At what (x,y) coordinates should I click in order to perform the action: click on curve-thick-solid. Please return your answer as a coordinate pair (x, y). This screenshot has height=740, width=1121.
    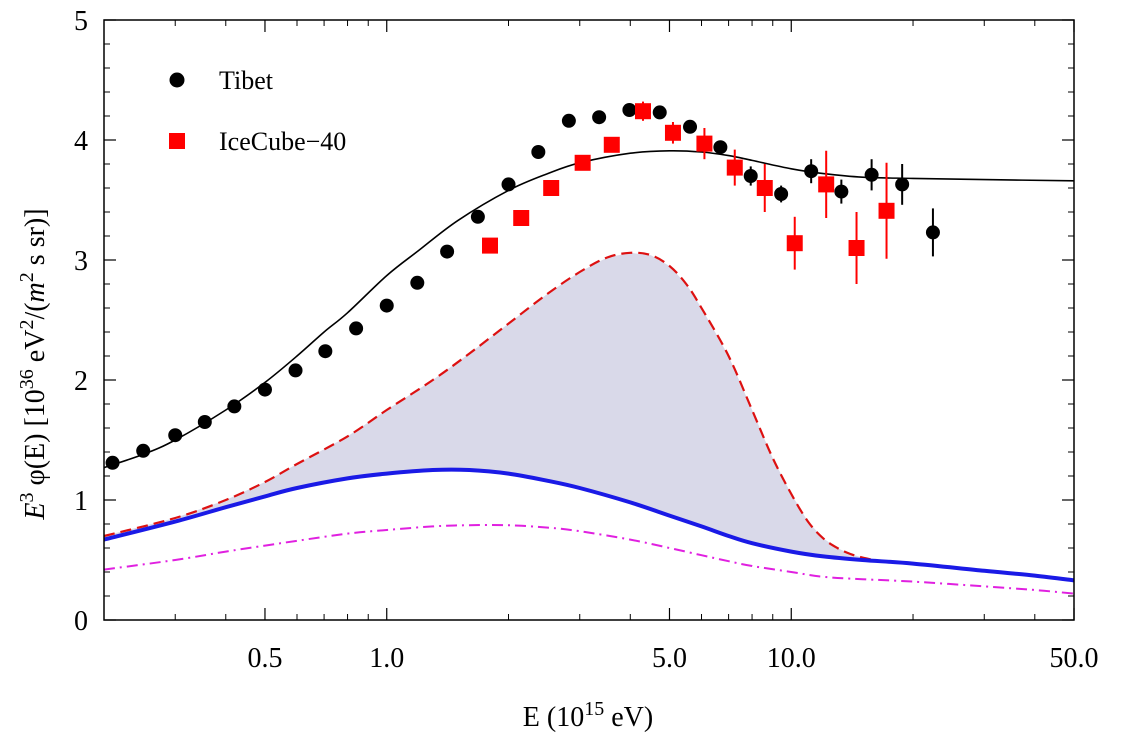
    Looking at the image, I should click on (589, 525).